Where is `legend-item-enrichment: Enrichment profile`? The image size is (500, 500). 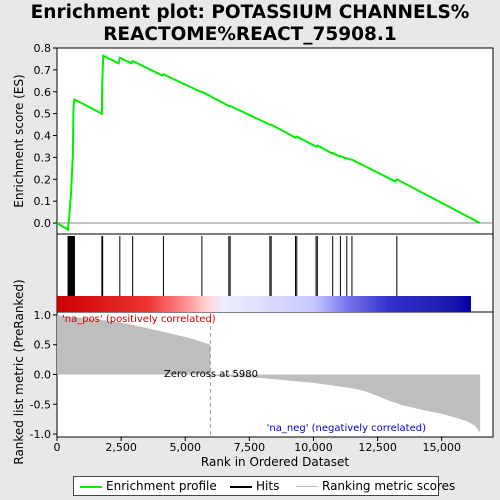
legend-item-enrichment: Enrichment profile is located at coordinates (148, 486).